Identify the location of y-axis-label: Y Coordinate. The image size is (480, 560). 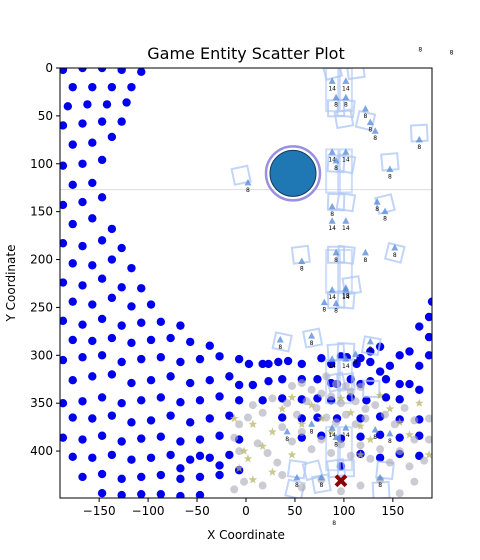
(11, 284).